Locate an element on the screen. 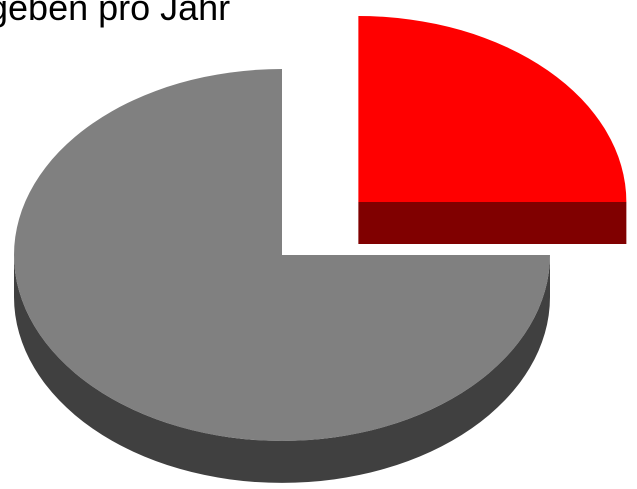  chart-title: geben pro Jahr is located at coordinates (115, 14).